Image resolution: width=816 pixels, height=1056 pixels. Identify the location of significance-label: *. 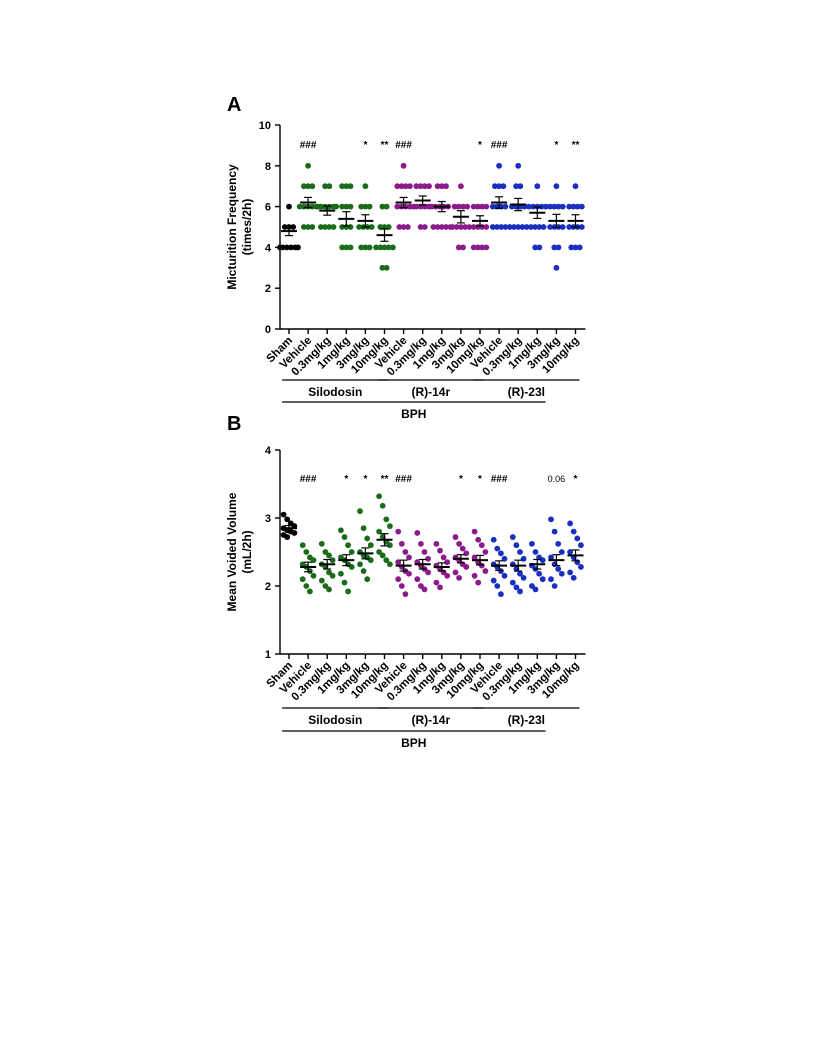
(365, 145).